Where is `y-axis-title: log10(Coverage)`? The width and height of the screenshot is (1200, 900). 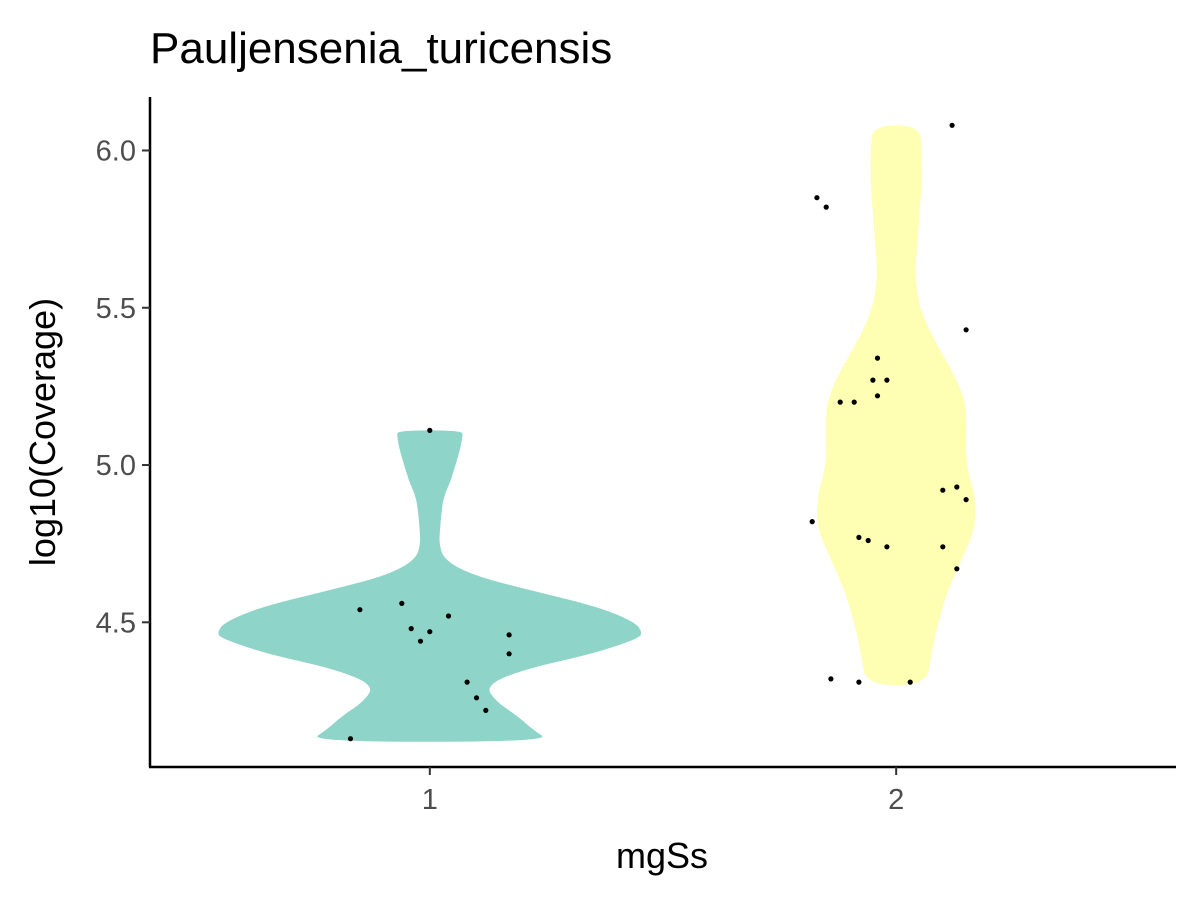 y-axis-title: log10(Coverage) is located at coordinates (42, 432).